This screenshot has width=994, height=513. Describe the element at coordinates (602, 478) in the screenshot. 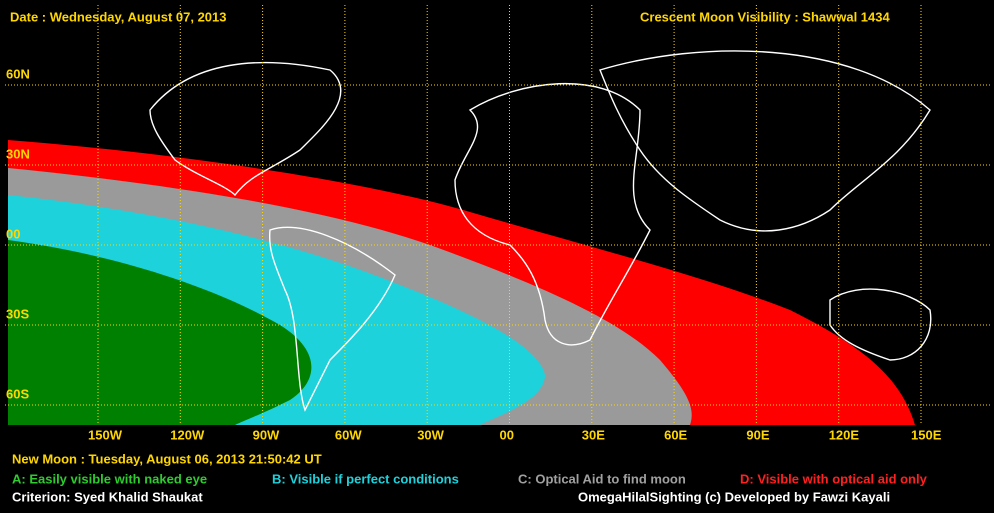

I see `legend-c: C: Optical Aid to find moon` at that location.